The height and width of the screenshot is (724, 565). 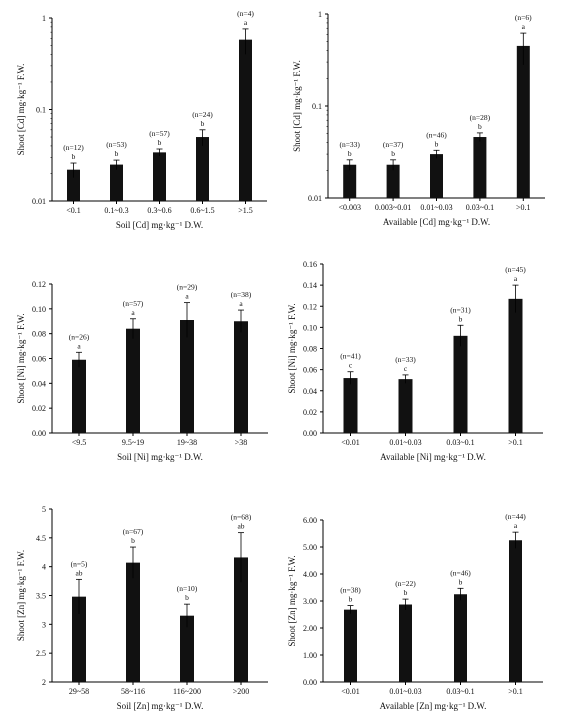 What do you see at coordinates (187, 287) in the screenshot?
I see `n-label: (n=29)` at bounding box center [187, 287].